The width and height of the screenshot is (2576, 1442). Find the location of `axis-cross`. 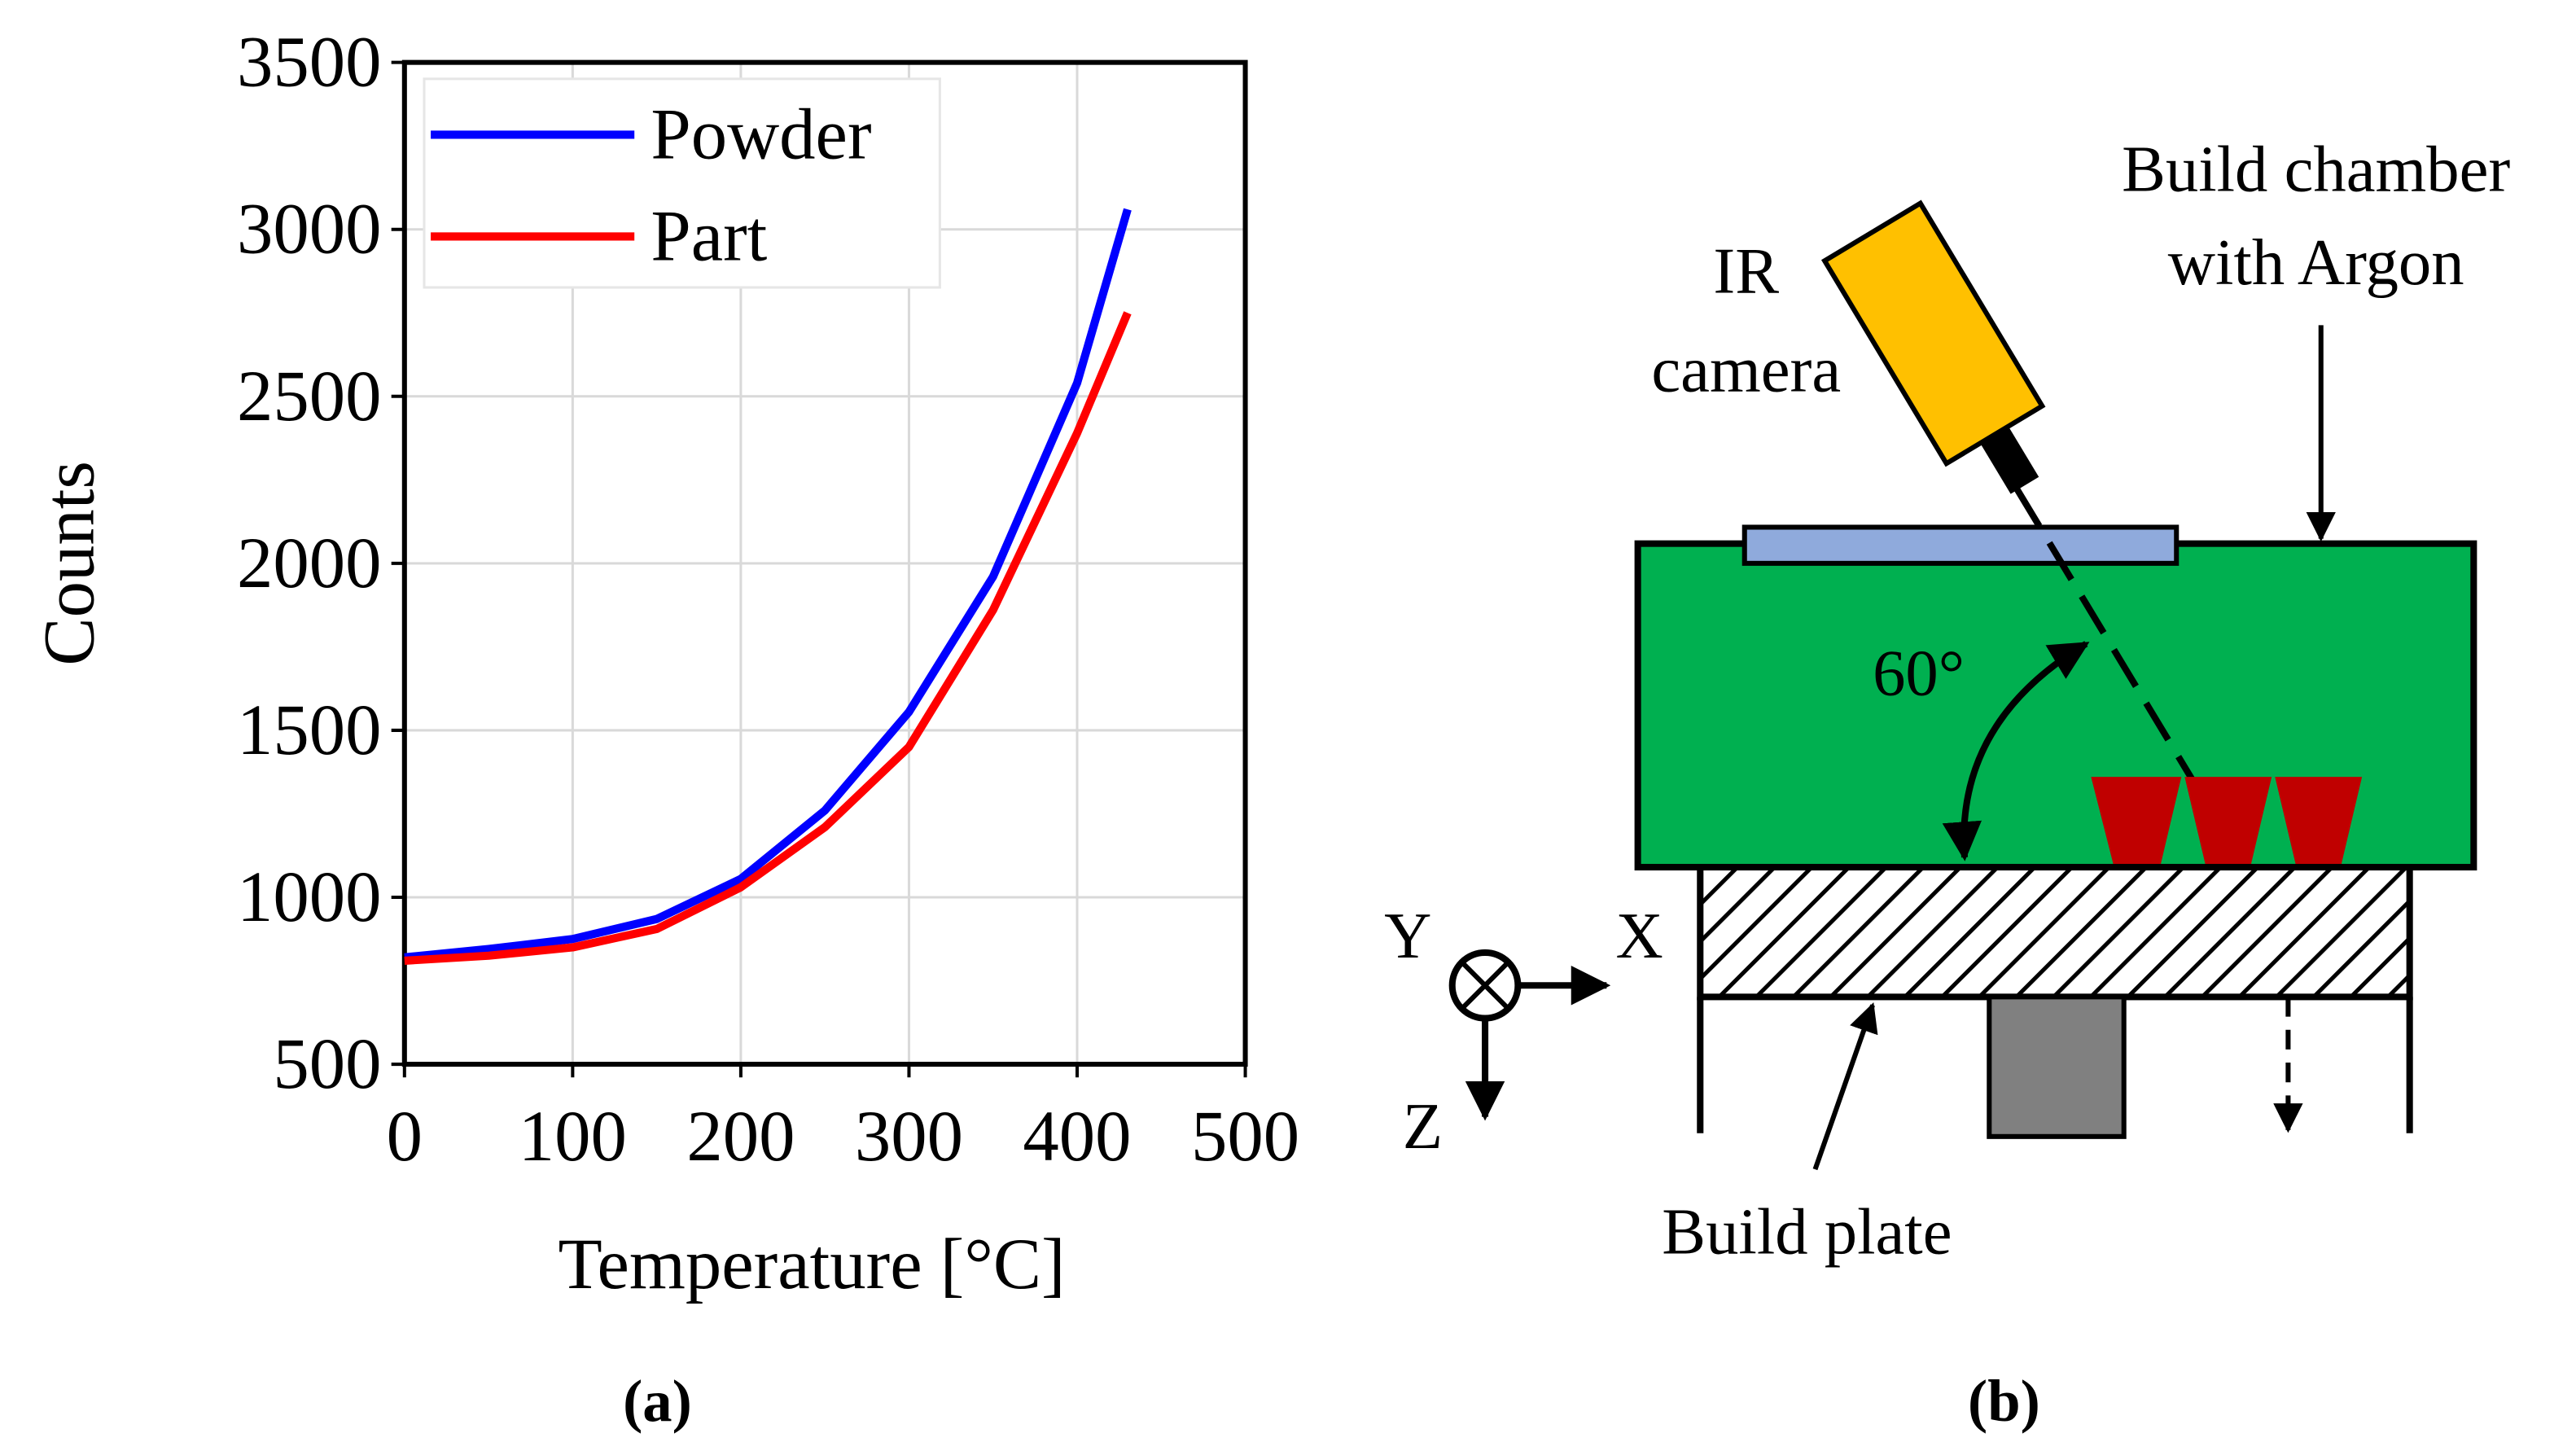

axis-cross is located at coordinates (1485, 985).